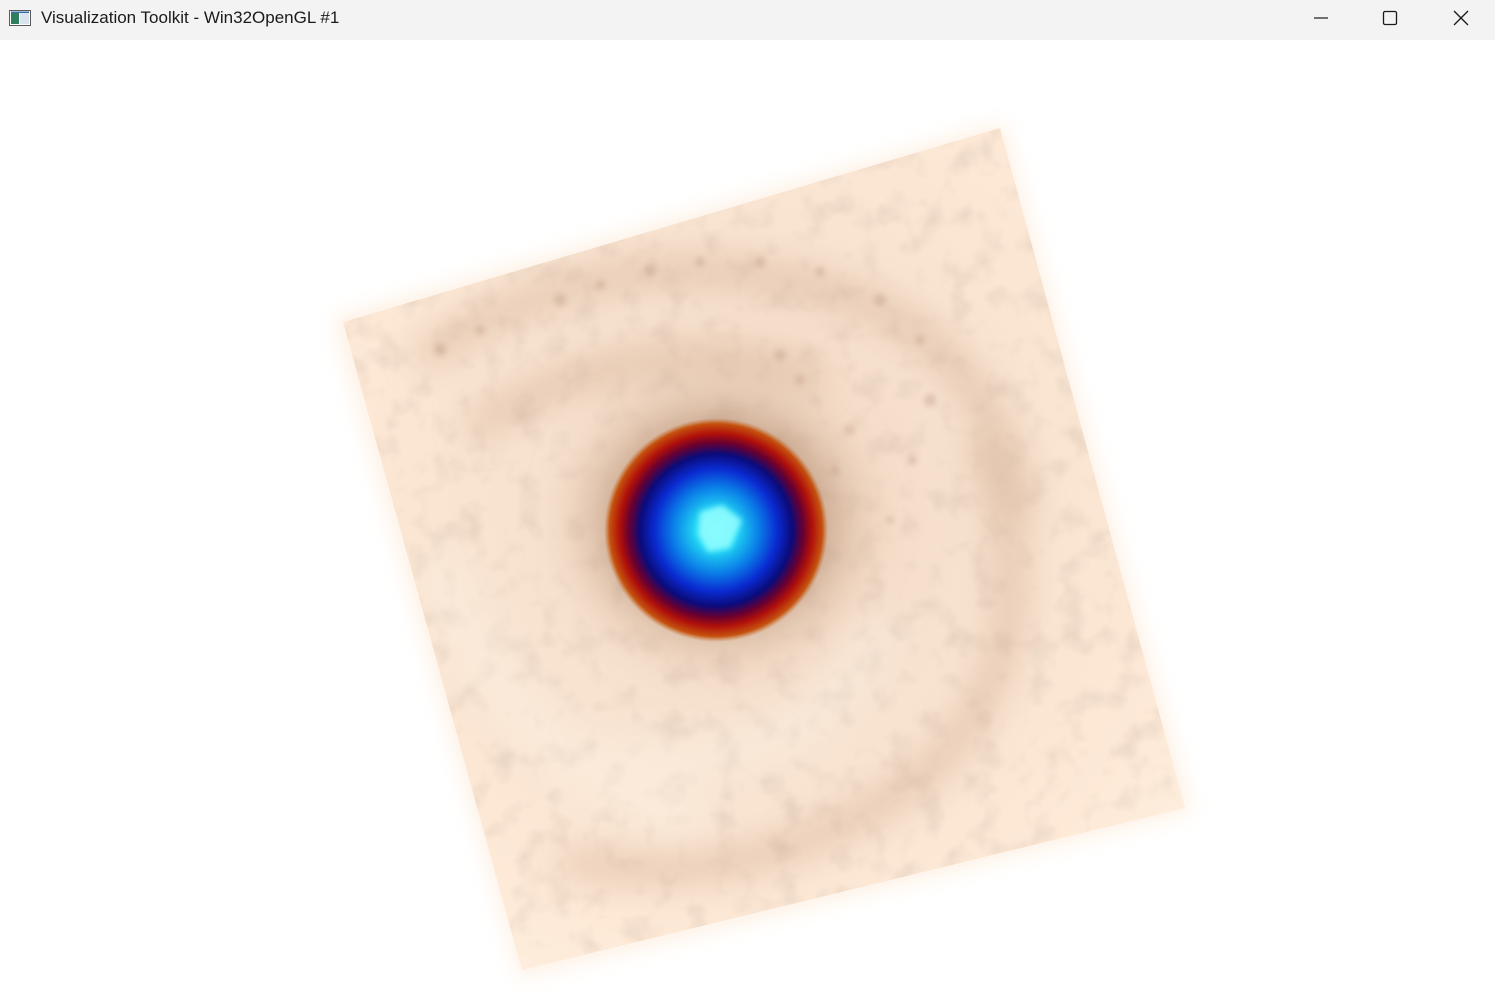 This screenshot has width=1495, height=994. What do you see at coordinates (190, 17) in the screenshot?
I see `window-title: Visualization Toolkit - Win32OpenGL #1` at bounding box center [190, 17].